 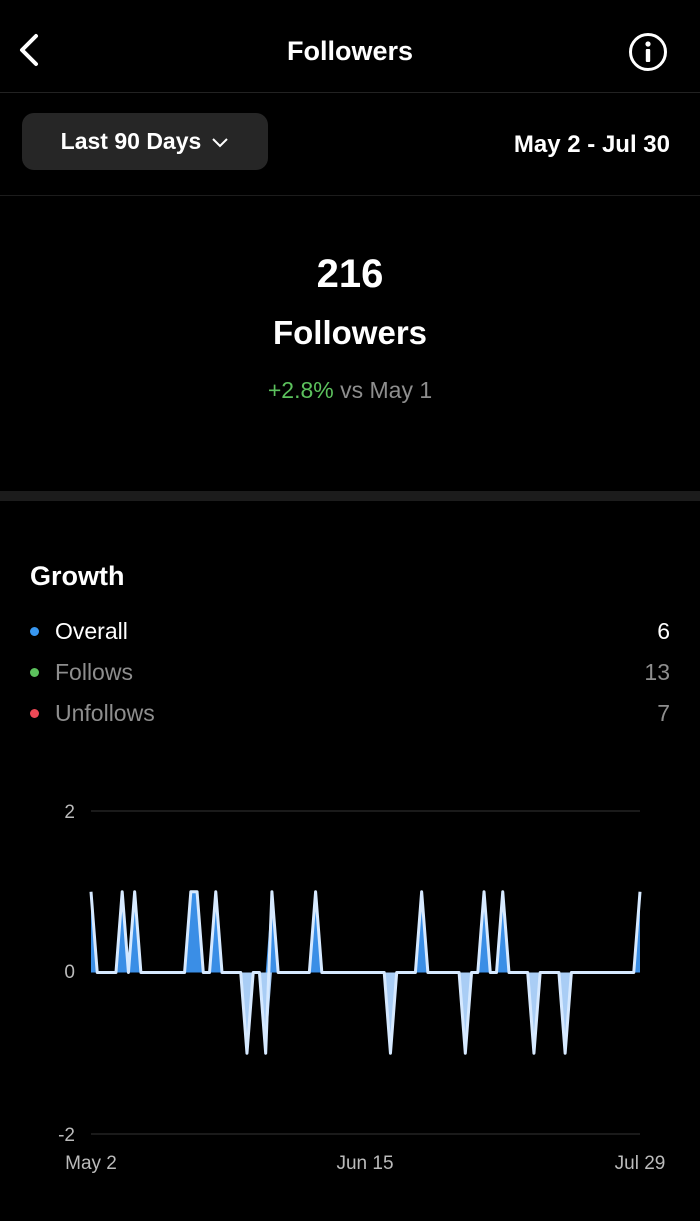 I want to click on chevron-down-icon, so click(x=220, y=142).